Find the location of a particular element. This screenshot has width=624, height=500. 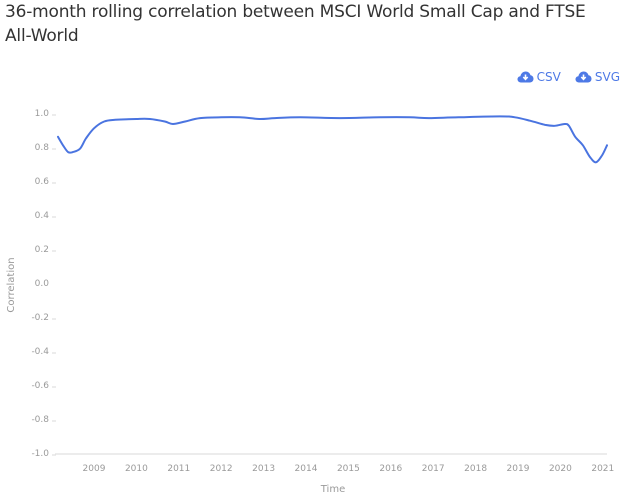

y-tick-label: 0.0 is located at coordinates (42, 284).